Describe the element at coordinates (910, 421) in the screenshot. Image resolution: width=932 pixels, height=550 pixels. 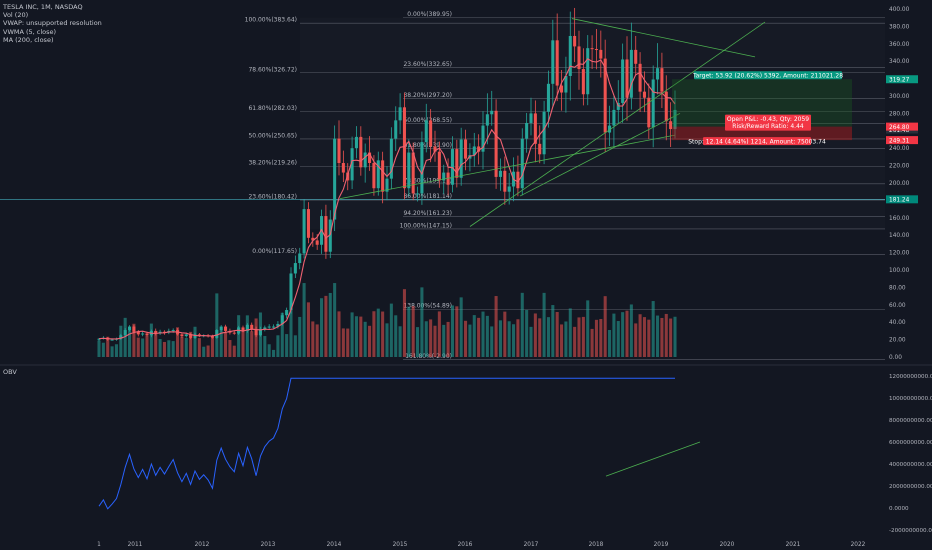
I see `obv-tick-label: 8000000000.0000` at that location.